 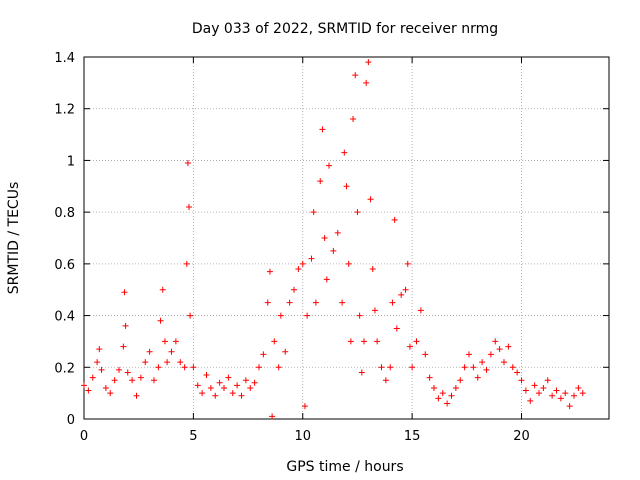 I want to click on y-tick-label: 0.2, so click(x=64, y=368).